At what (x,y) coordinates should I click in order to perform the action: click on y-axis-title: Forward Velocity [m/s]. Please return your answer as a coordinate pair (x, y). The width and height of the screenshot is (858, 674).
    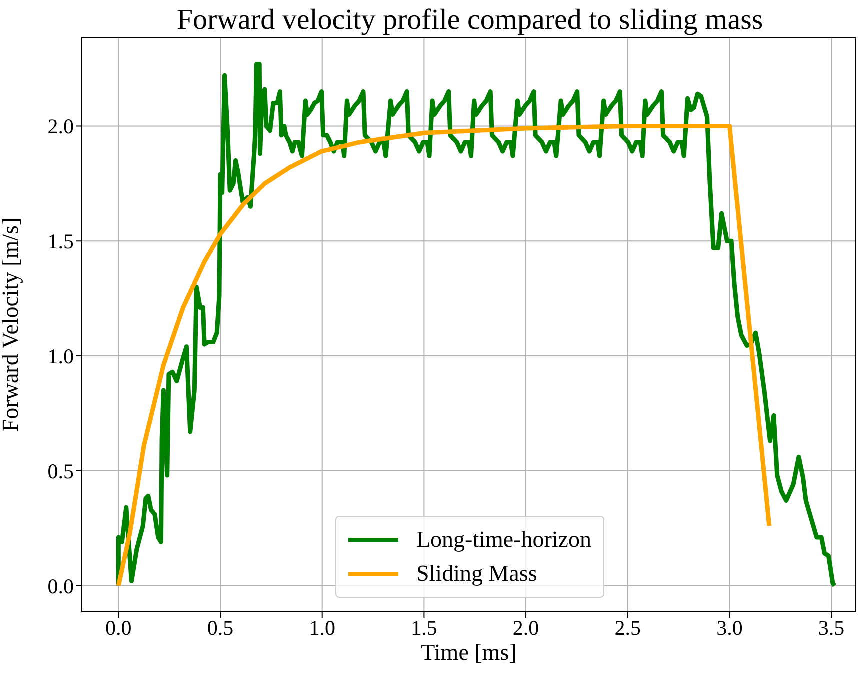
    Looking at the image, I should click on (12, 325).